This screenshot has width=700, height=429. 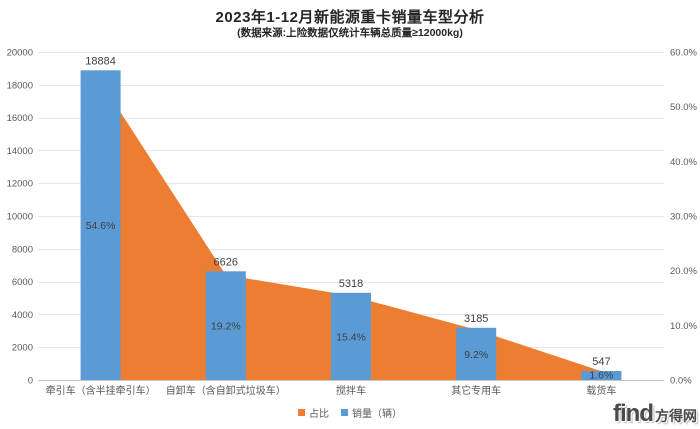 What do you see at coordinates (601, 362) in the screenshot?
I see `bar-value-label: 547` at bounding box center [601, 362].